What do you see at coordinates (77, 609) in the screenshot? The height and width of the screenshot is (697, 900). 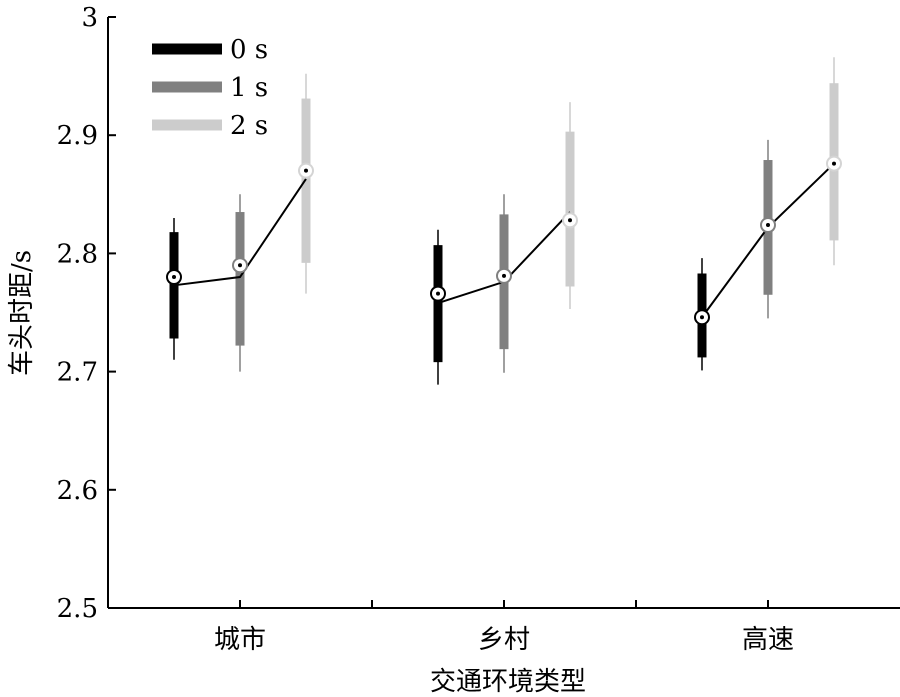 I see `y-tick-label: 2.5` at bounding box center [77, 609].